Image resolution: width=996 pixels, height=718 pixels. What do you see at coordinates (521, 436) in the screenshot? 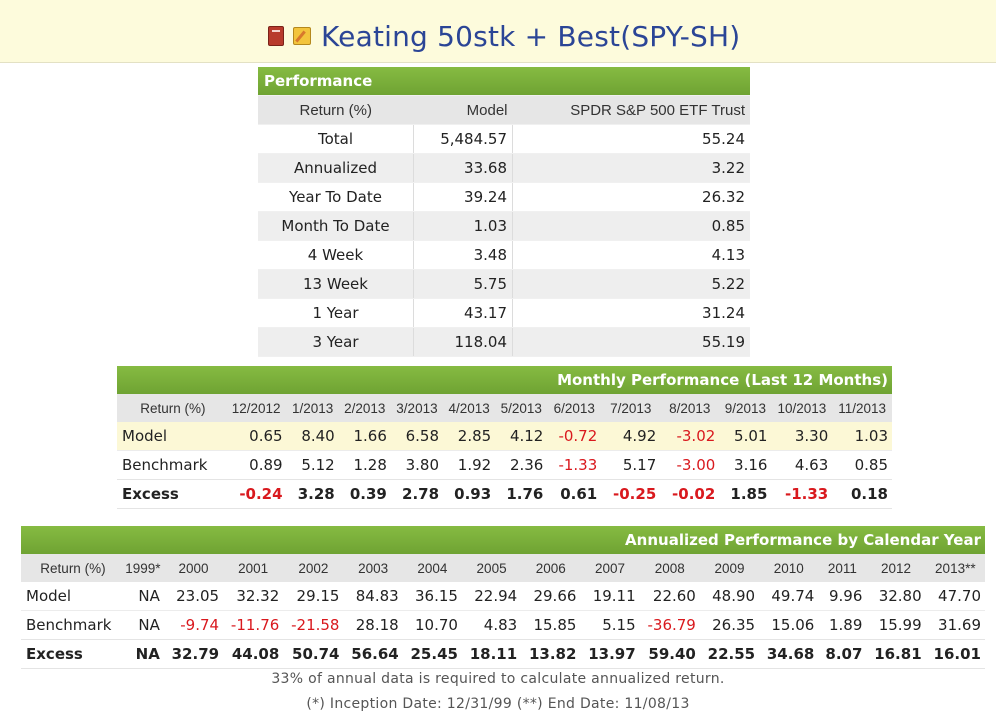
I see `cell-value: 4.12` at bounding box center [521, 436].